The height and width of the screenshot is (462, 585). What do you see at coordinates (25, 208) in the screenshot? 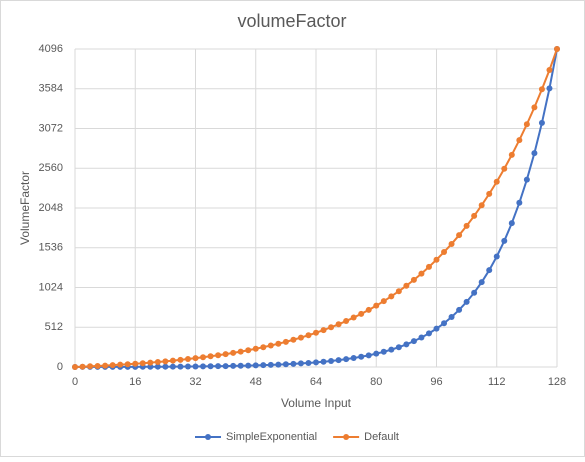
I see `y-axis-label: VolumeFactor` at bounding box center [25, 208].